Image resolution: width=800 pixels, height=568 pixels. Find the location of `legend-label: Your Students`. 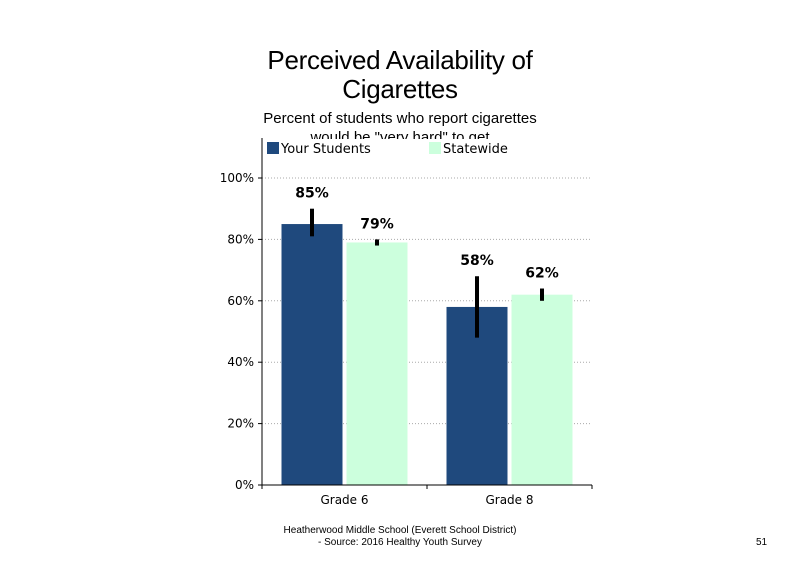

legend-label: Your Students is located at coordinates (325, 149).